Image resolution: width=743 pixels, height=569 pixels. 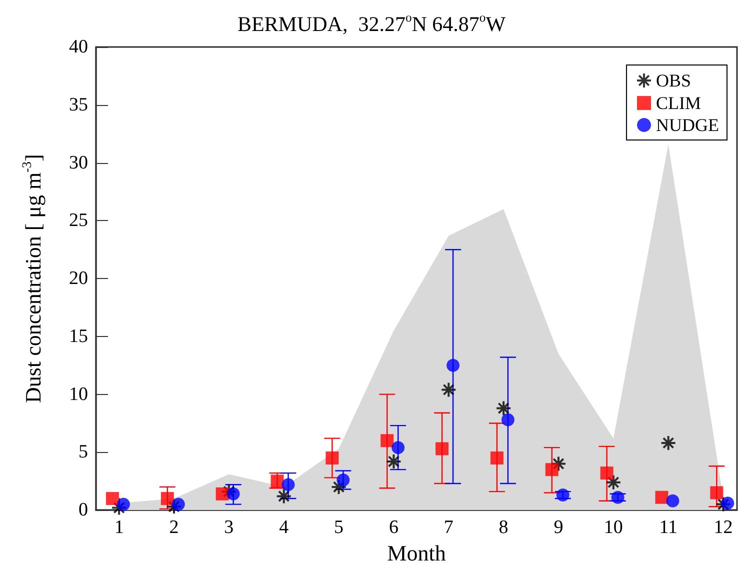 What do you see at coordinates (174, 527) in the screenshot?
I see `x-tick-label: 2` at bounding box center [174, 527].